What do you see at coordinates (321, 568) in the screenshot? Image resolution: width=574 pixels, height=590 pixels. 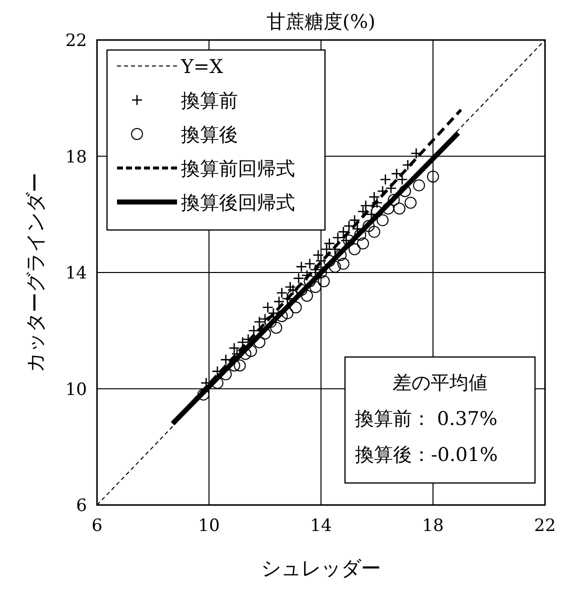 I see `x-axis-title: シュレッダー` at bounding box center [321, 568].